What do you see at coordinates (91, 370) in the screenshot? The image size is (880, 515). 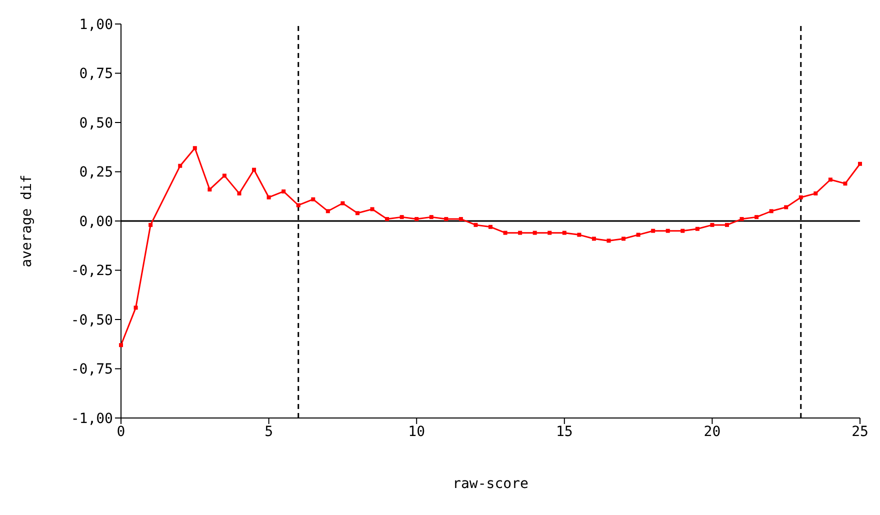 I see `y-tick-label: -0,75` at bounding box center [91, 370].